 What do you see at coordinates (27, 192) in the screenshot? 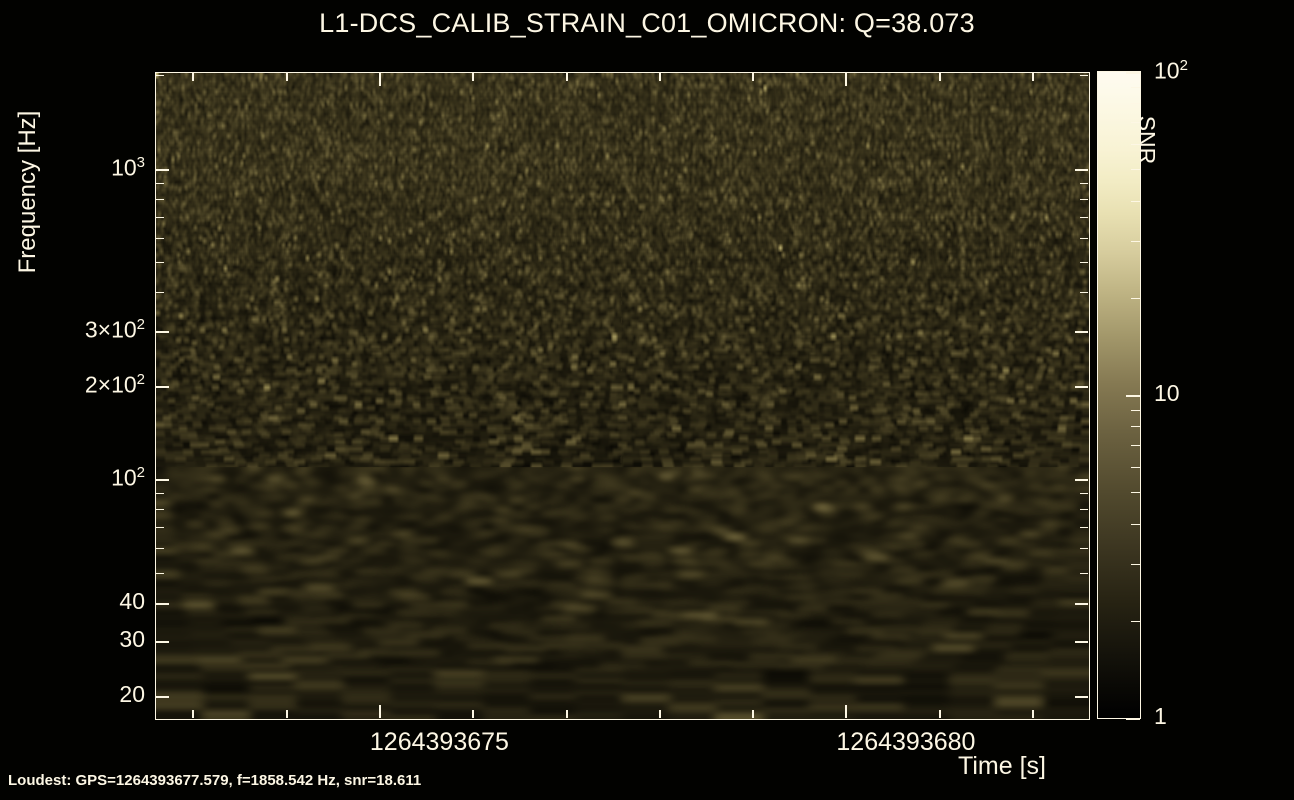
I see `y-axis-label: Frequency [Hz]` at bounding box center [27, 192].